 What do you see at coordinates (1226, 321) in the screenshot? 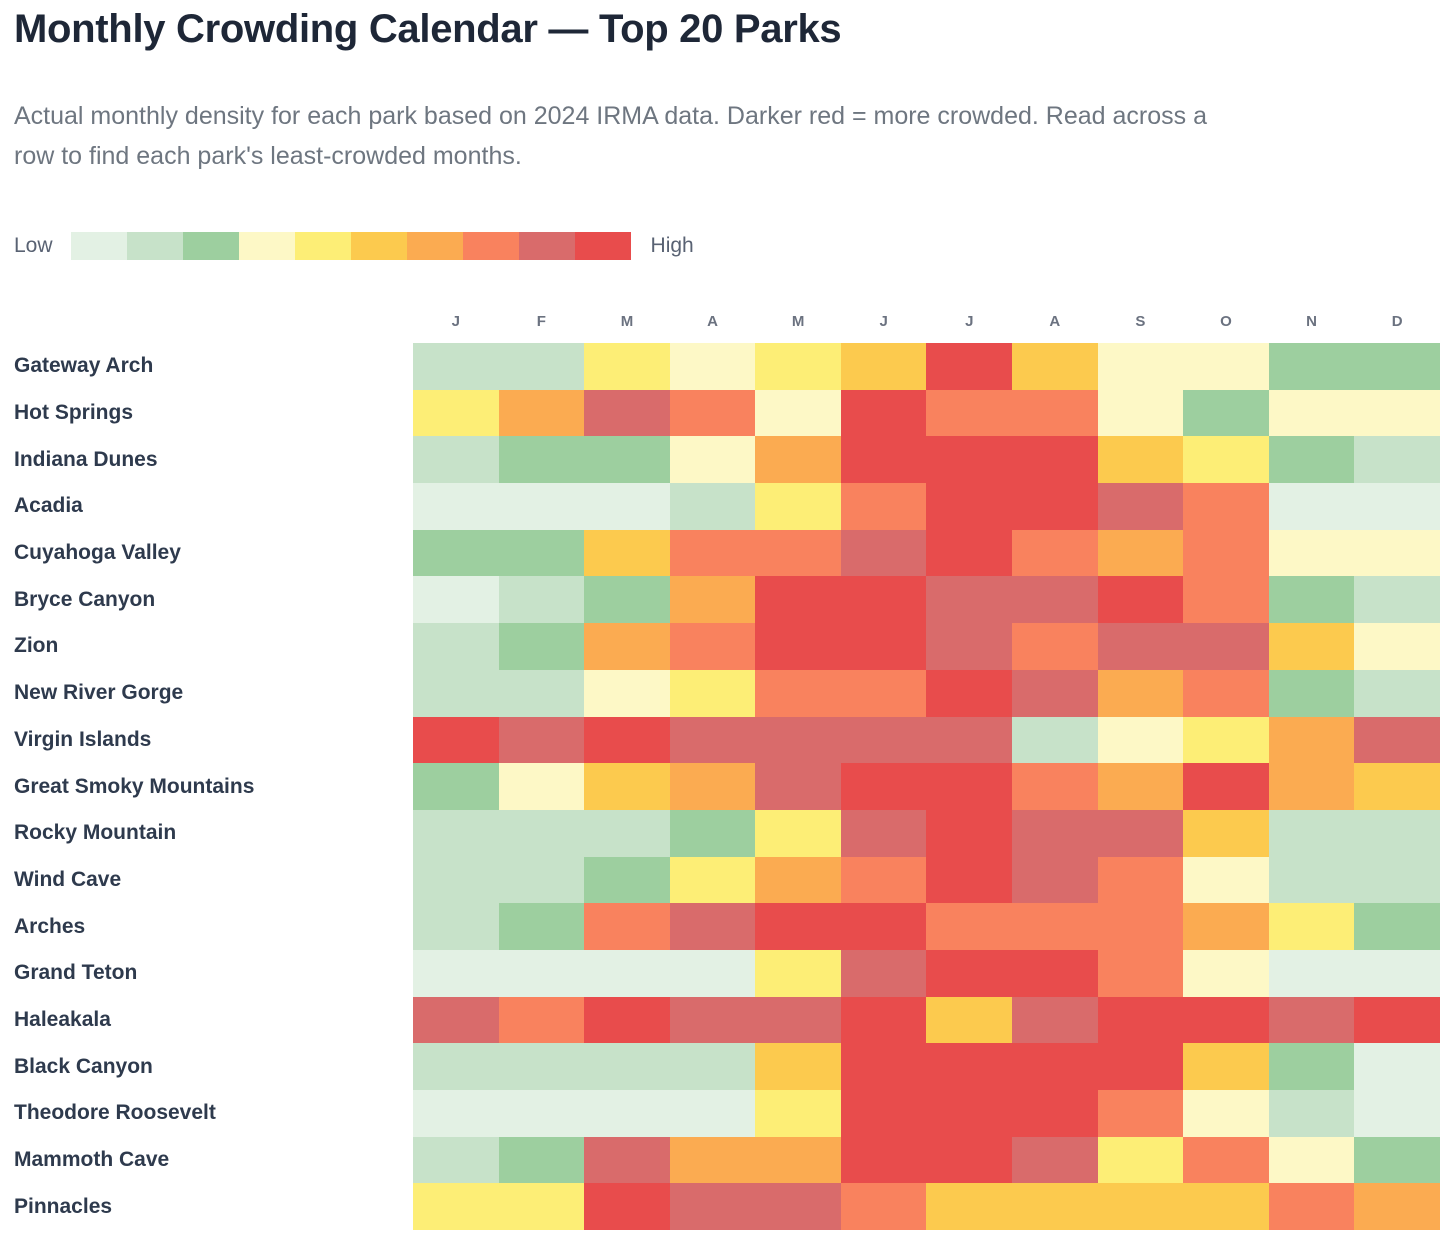
I see `month-header-10: O` at bounding box center [1226, 321].